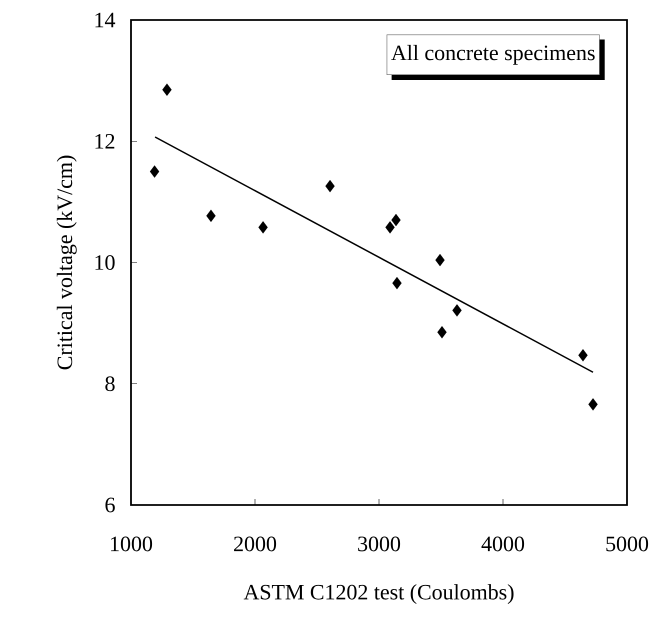  Describe the element at coordinates (66, 263) in the screenshot. I see `y-axis-title: Critical voltage (kV/cm)` at that location.